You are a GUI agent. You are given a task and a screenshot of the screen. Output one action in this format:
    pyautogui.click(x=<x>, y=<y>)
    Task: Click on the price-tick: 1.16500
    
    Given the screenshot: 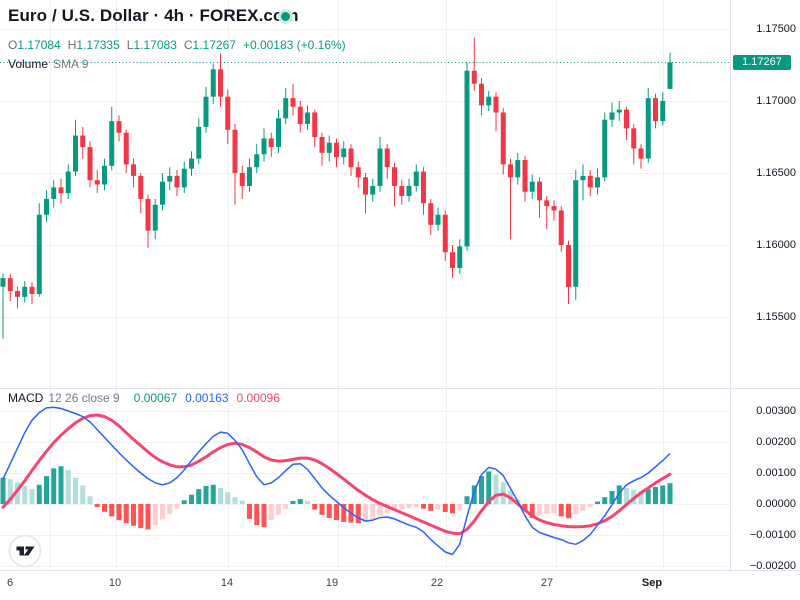 What is the action you would take?
    pyautogui.click(x=776, y=173)
    